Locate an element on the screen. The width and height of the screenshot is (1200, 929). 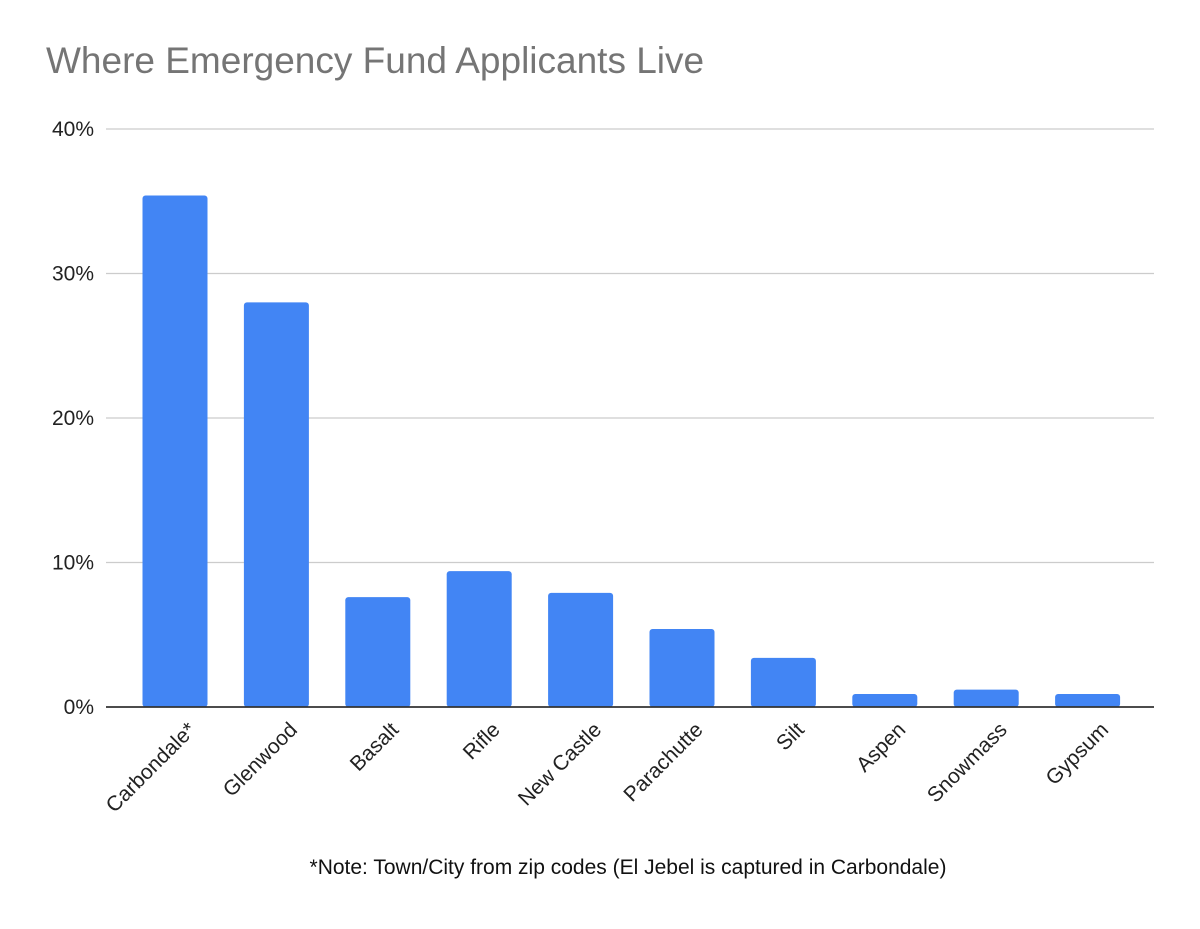
y-tick-label-2: 20% is located at coordinates (73, 418).